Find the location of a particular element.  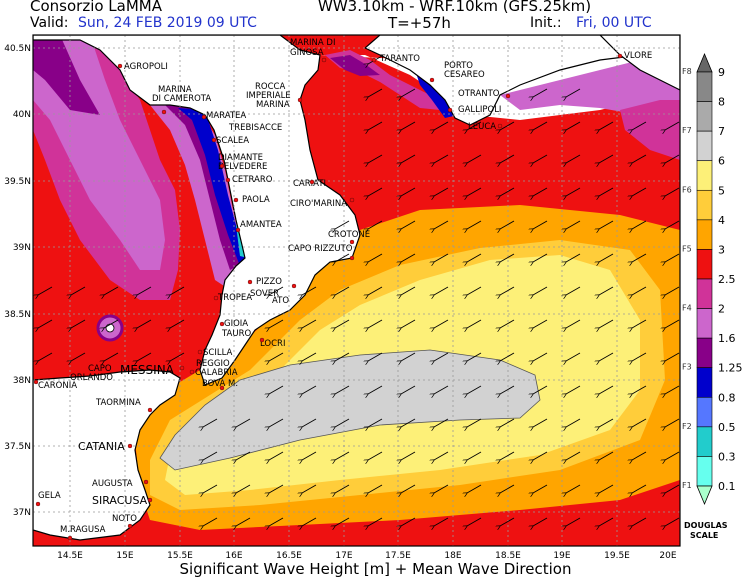

douglas-force-label: F5 is located at coordinates (687, 248).